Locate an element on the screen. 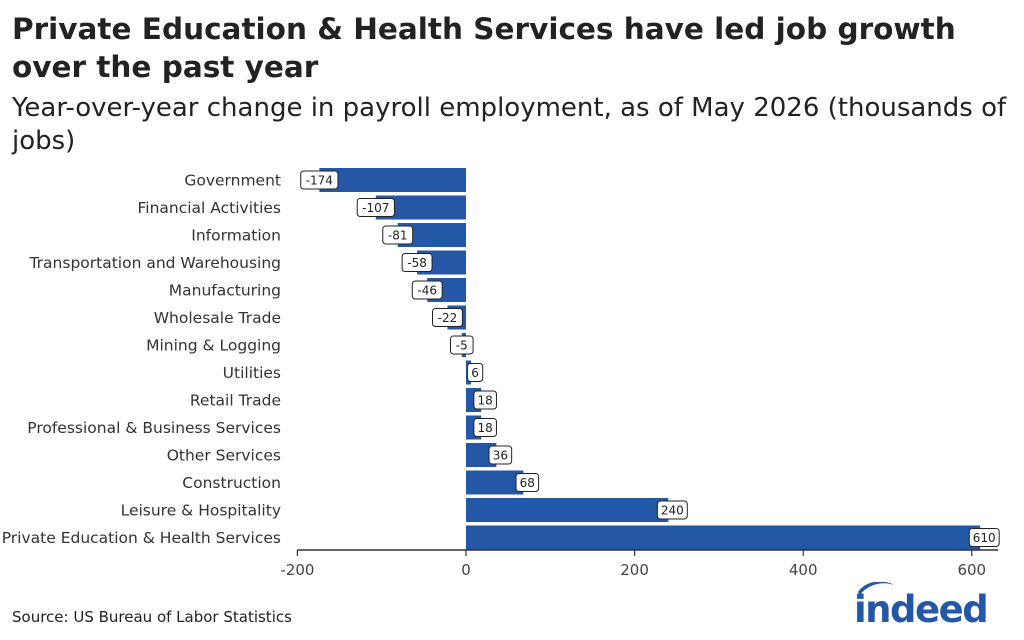 Image resolution: width=1024 pixels, height=640 pixels. category-label: Wholesale Trade is located at coordinates (217, 318).